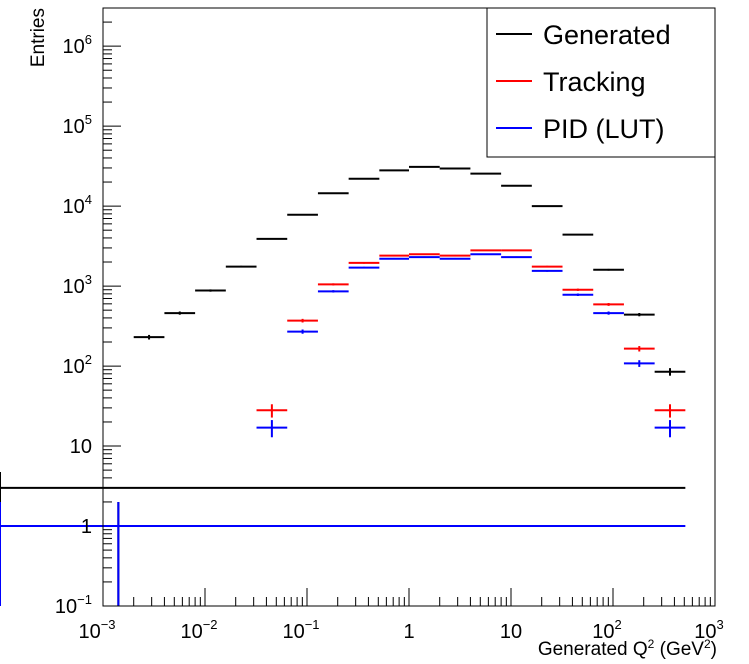 This screenshot has width=749, height=664. What do you see at coordinates (77, 285) in the screenshot?
I see `y-tick-label: 10³` at bounding box center [77, 285].